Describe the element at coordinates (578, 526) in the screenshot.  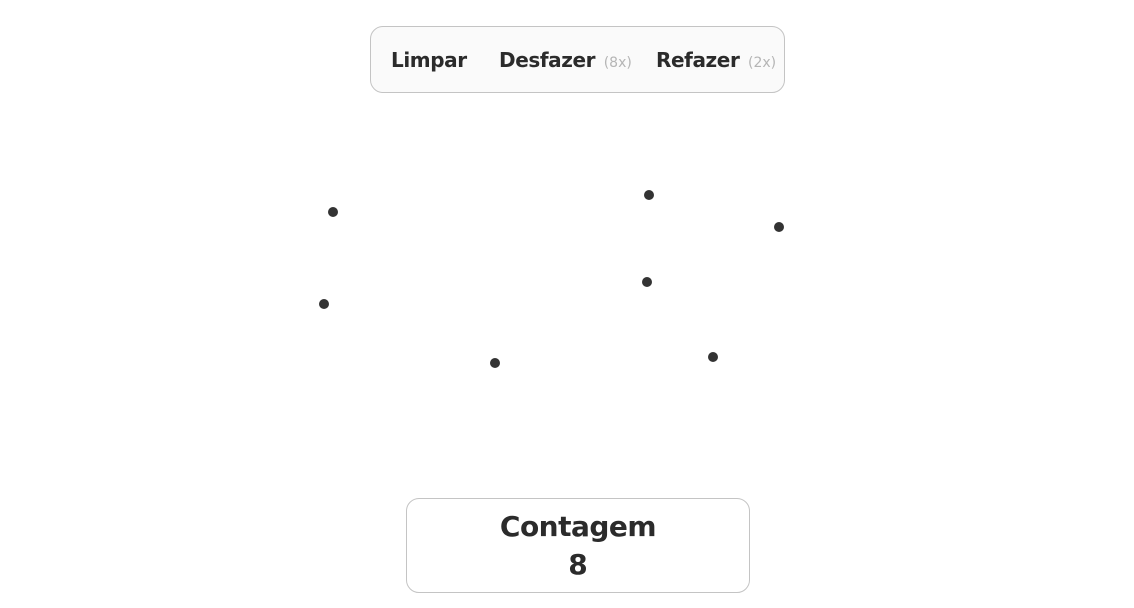
I see `counter-label: Contagem` at that location.